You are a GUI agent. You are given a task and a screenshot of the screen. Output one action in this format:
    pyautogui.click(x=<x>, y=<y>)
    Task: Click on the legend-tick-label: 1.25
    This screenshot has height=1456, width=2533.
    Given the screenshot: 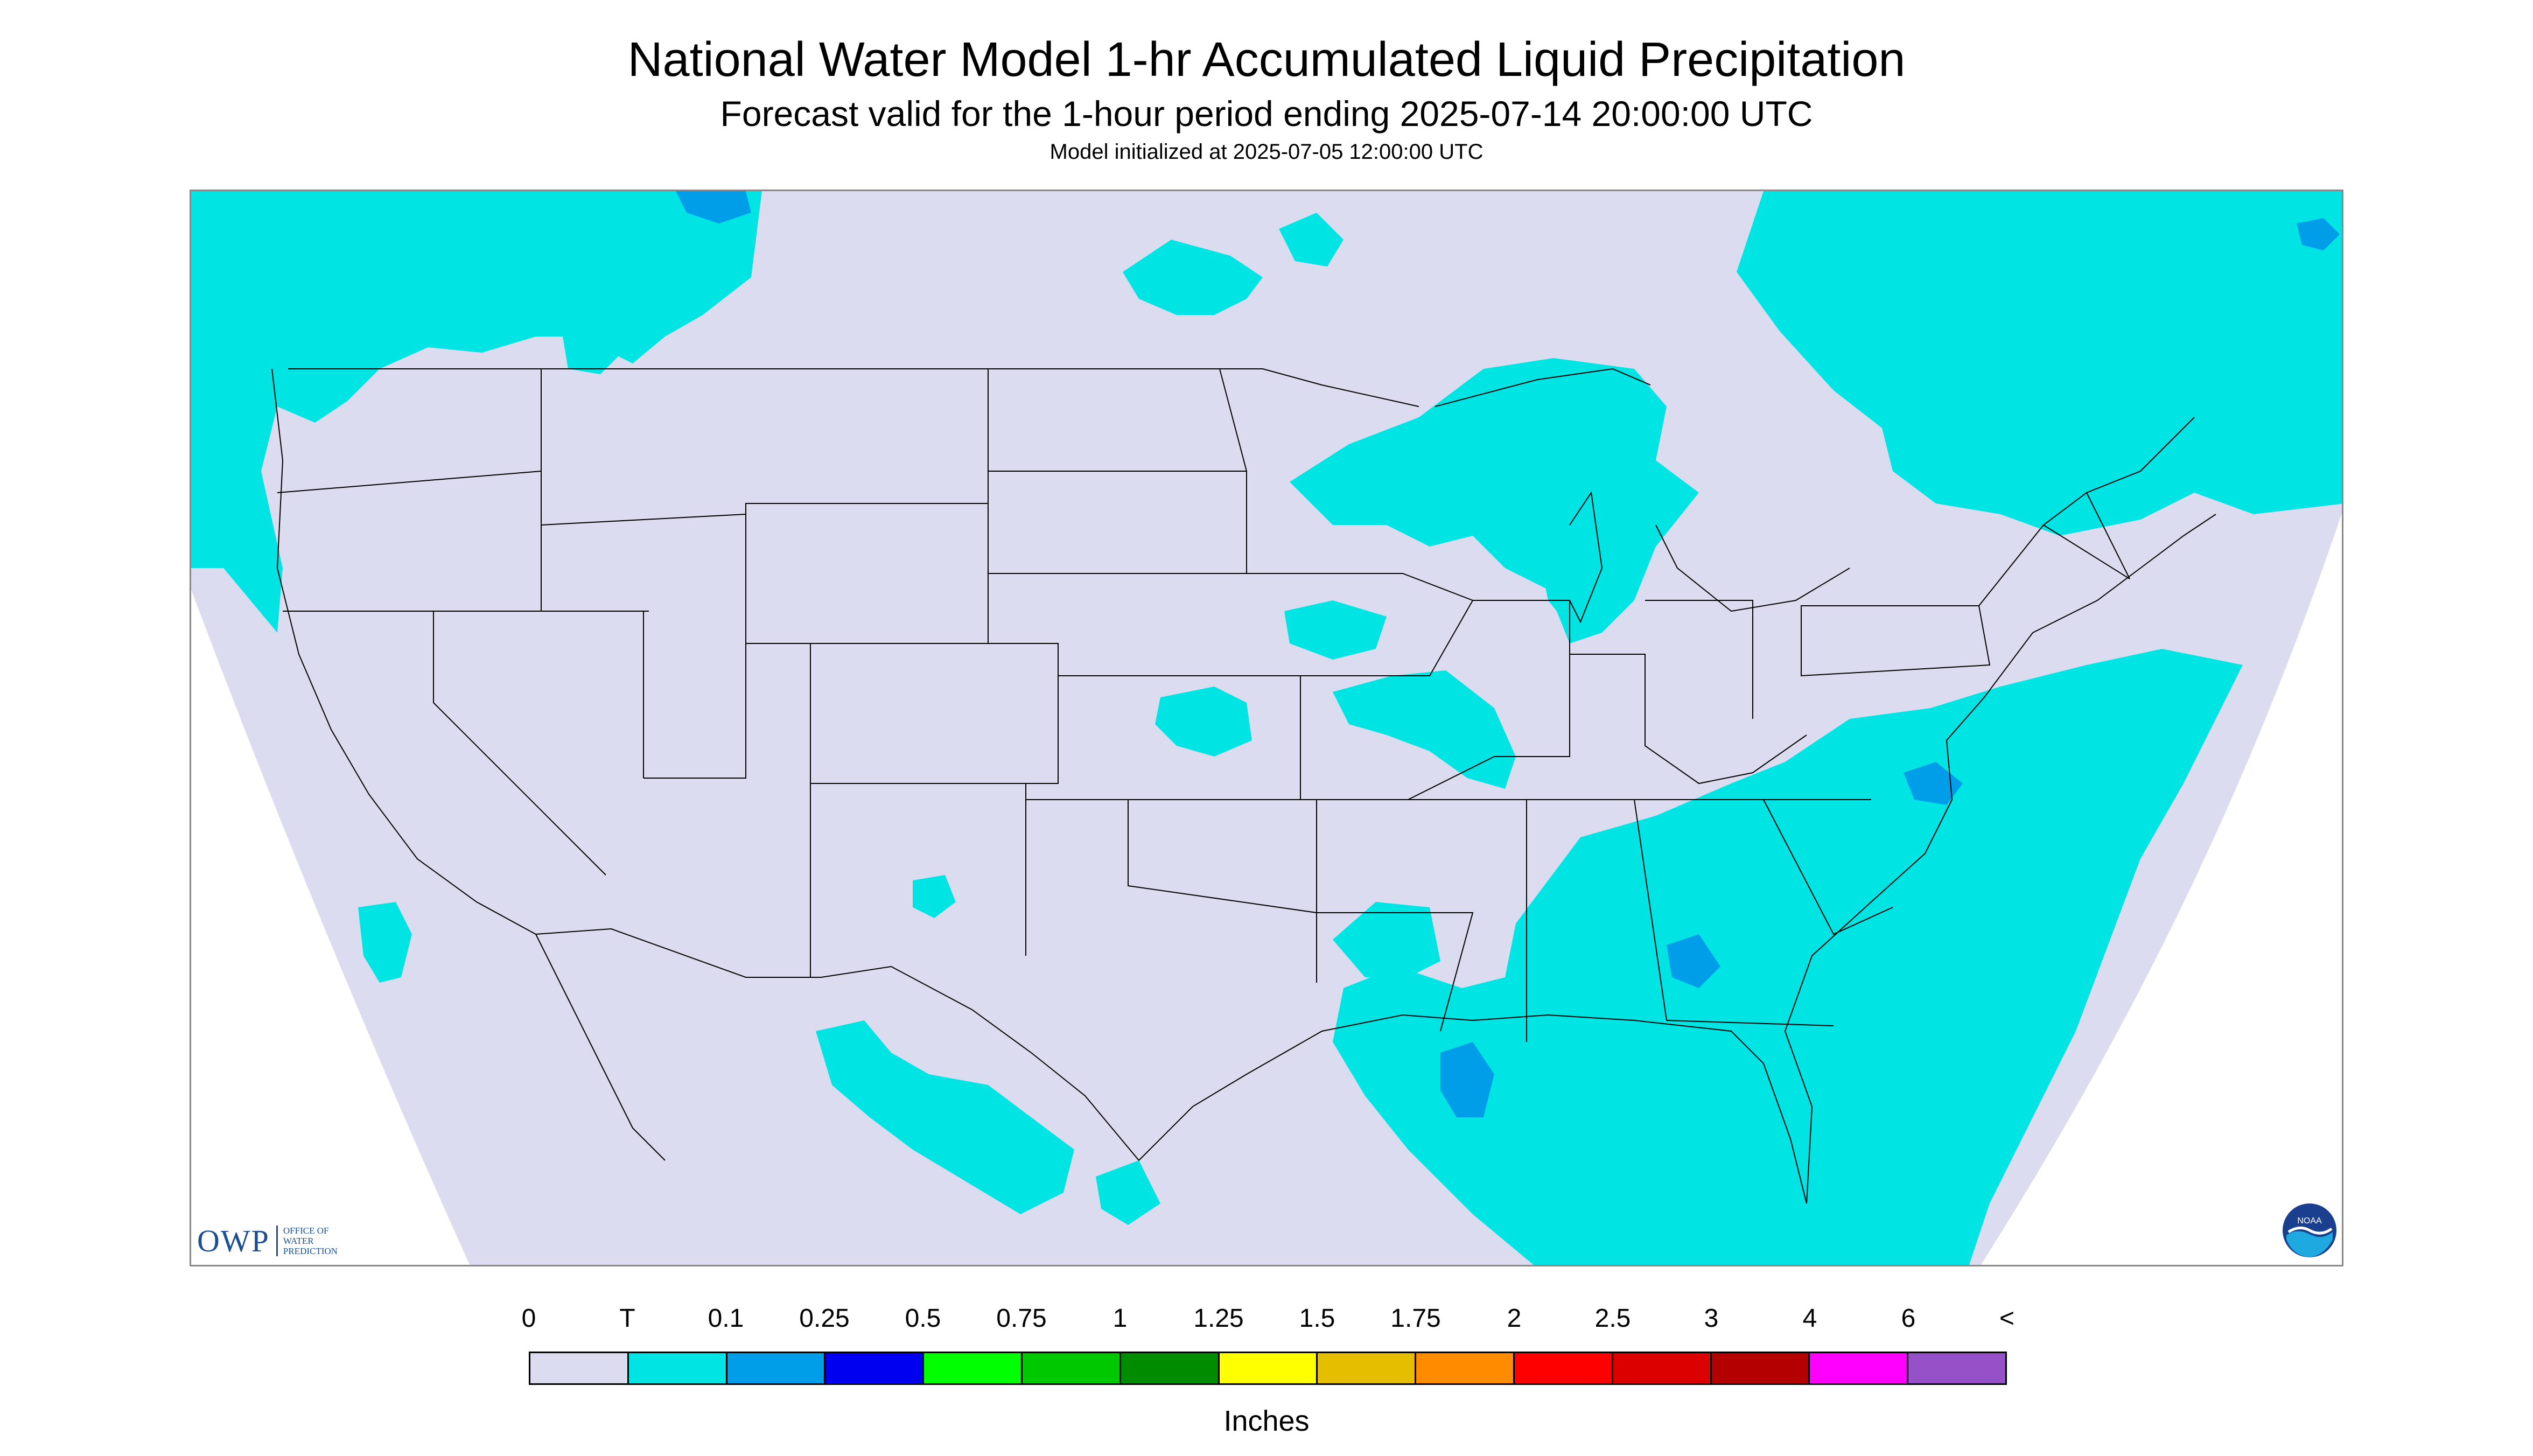 What is the action you would take?
    pyautogui.click(x=1218, y=1318)
    